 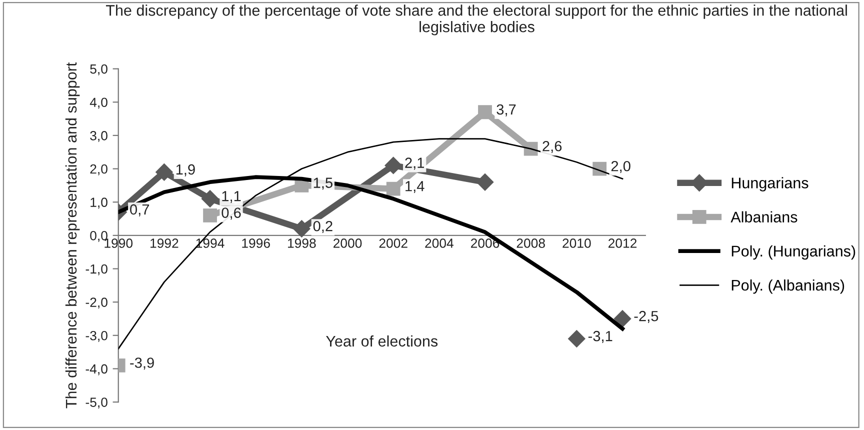 What do you see at coordinates (788, 286) in the screenshot?
I see `legend-label: Poly. (Albanians)` at bounding box center [788, 286].